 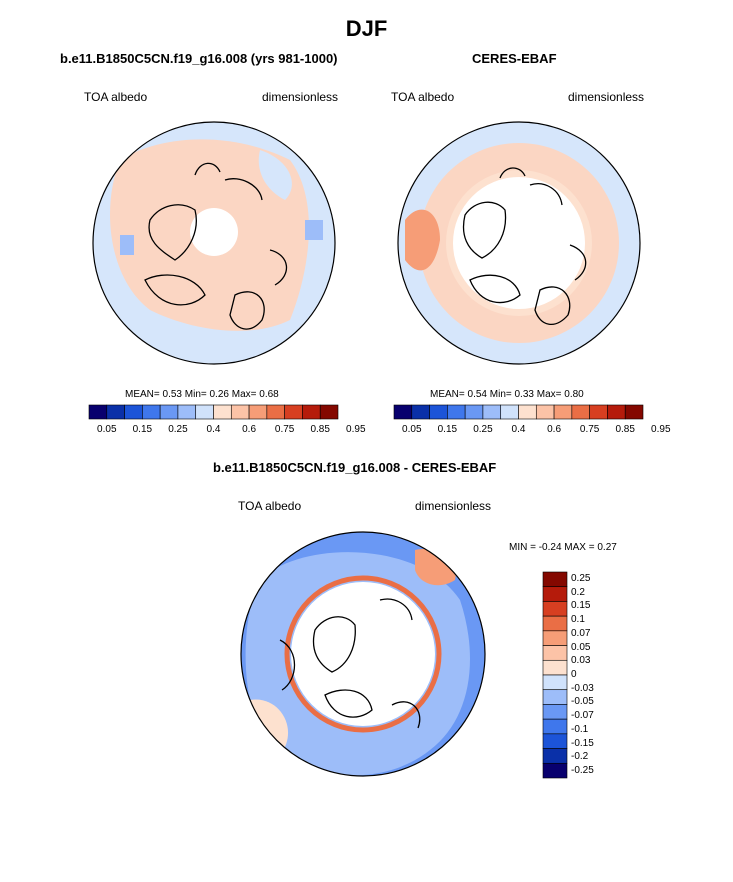 What do you see at coordinates (477, 394) in the screenshot?
I see `right-mean-value: 0.54` at bounding box center [477, 394].